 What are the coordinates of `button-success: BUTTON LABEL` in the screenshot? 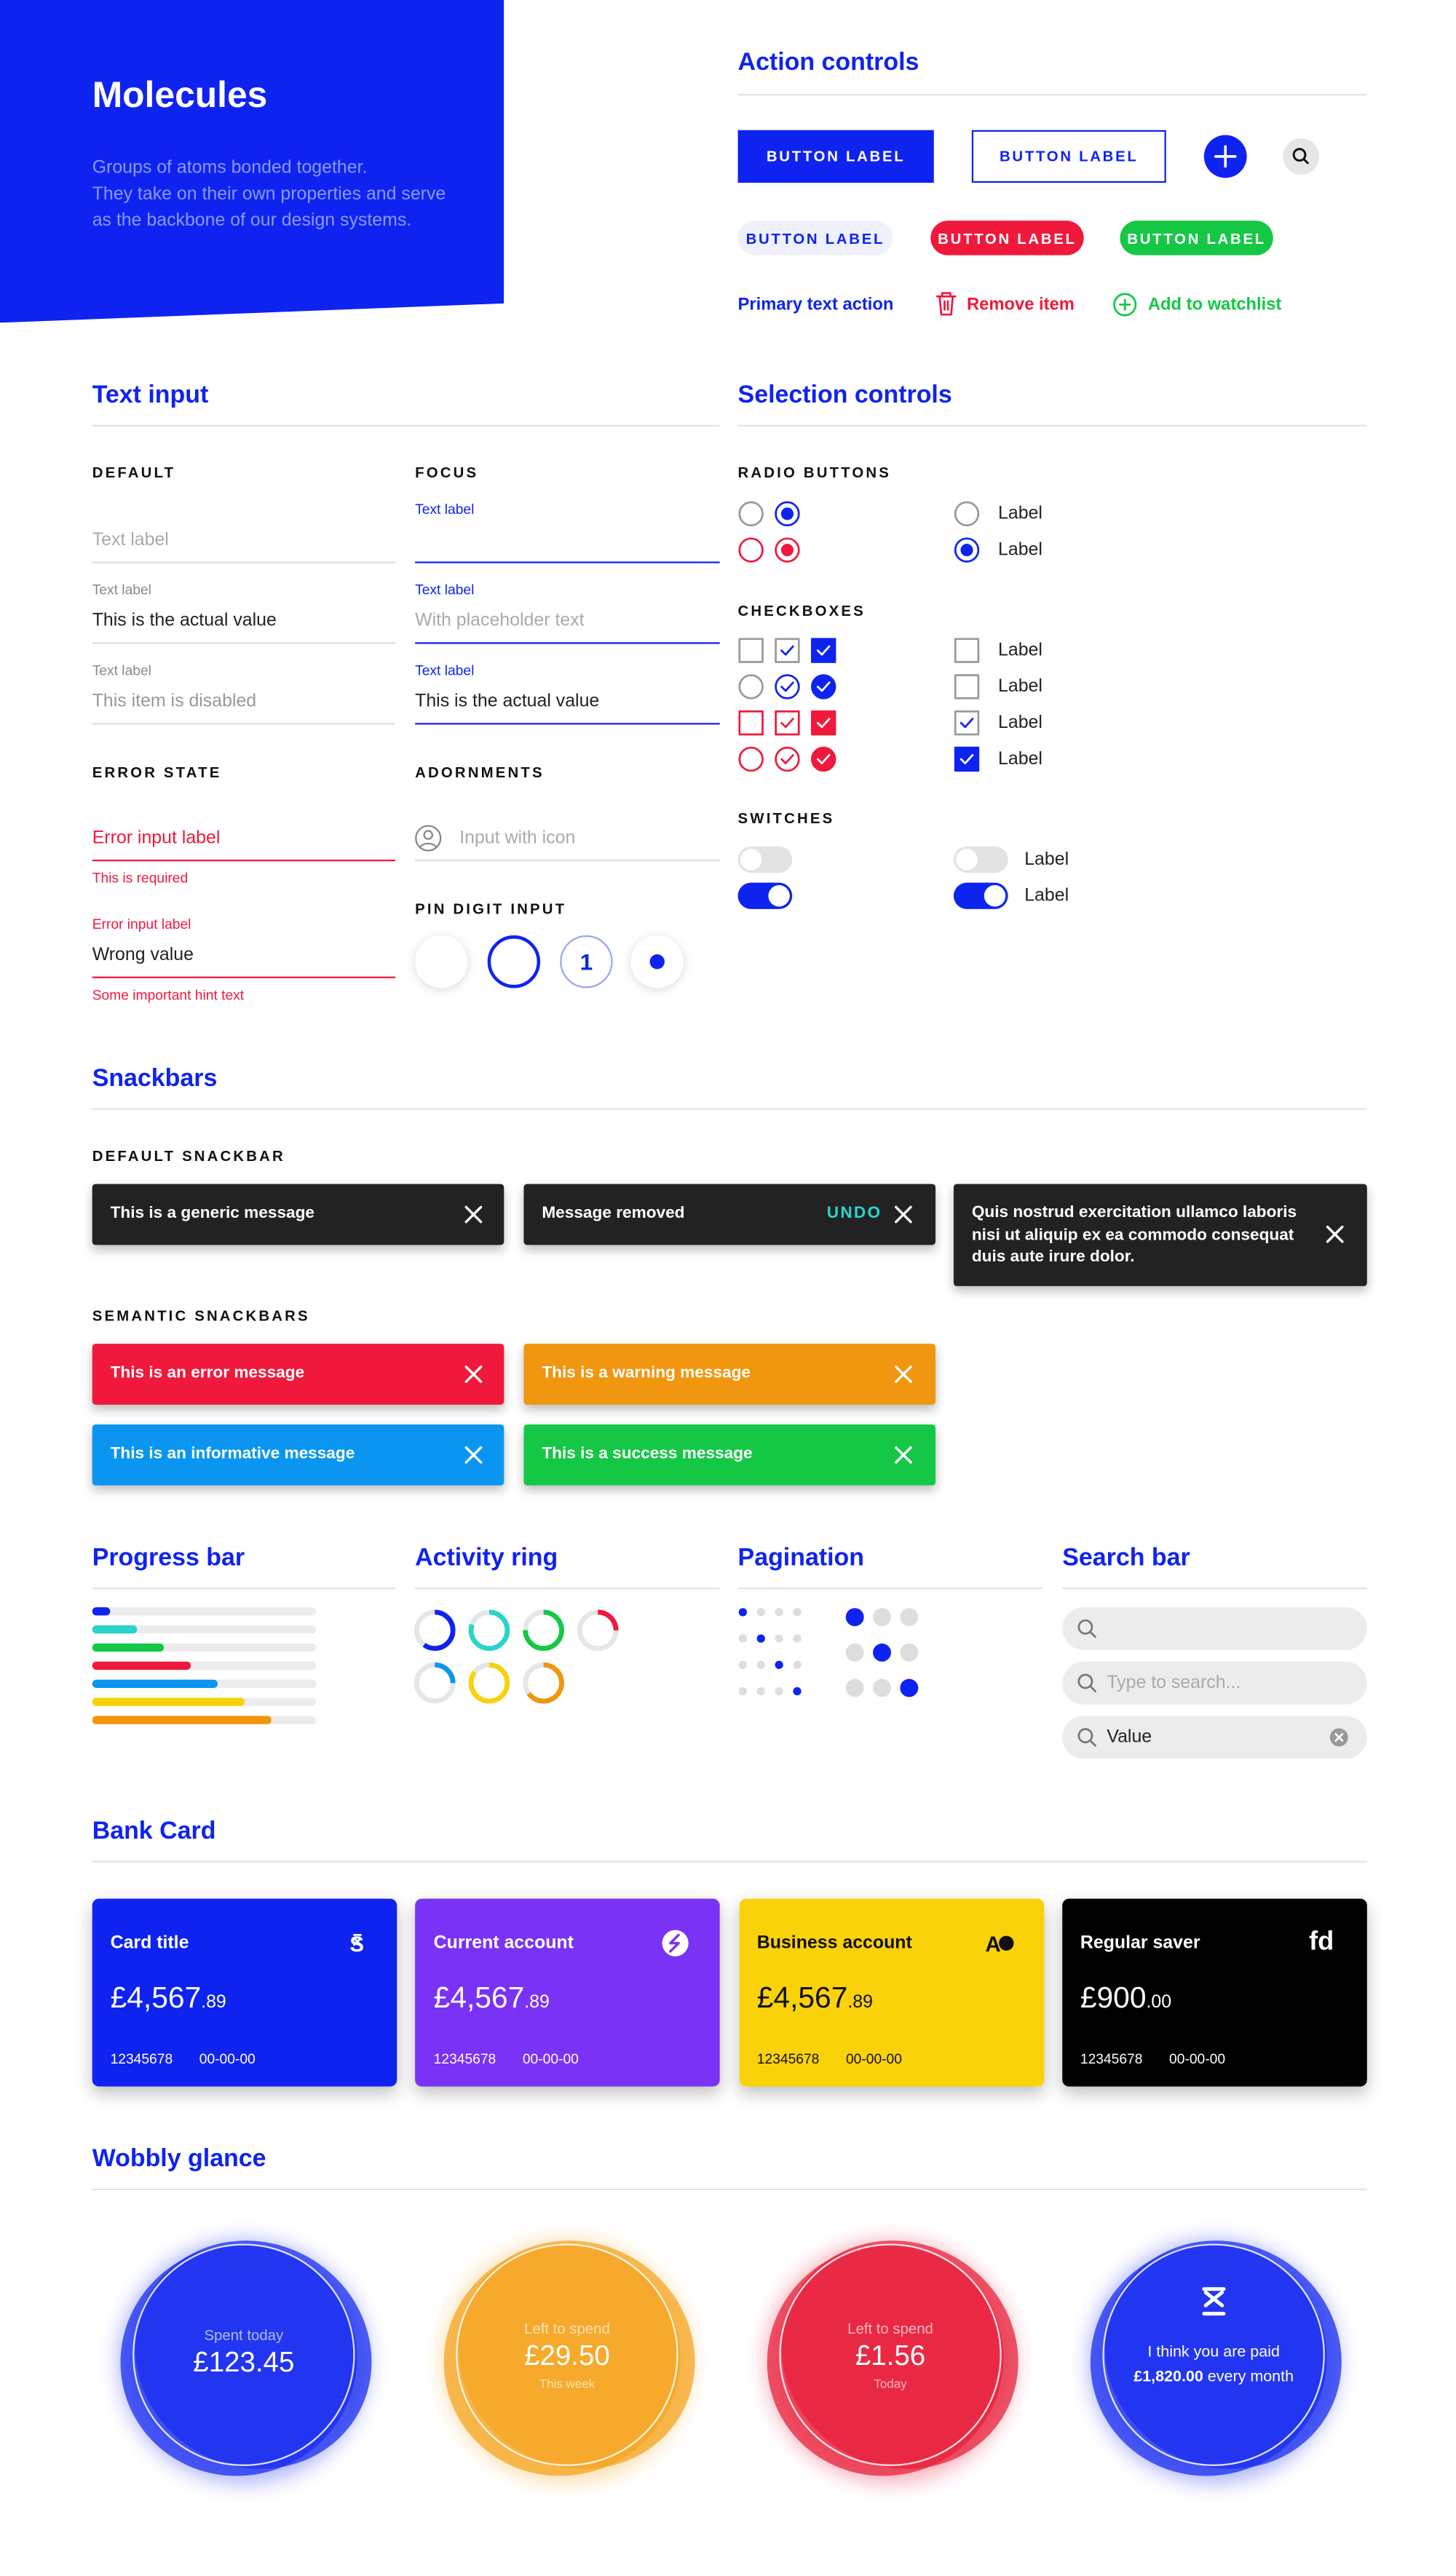 It's located at (1196, 238).